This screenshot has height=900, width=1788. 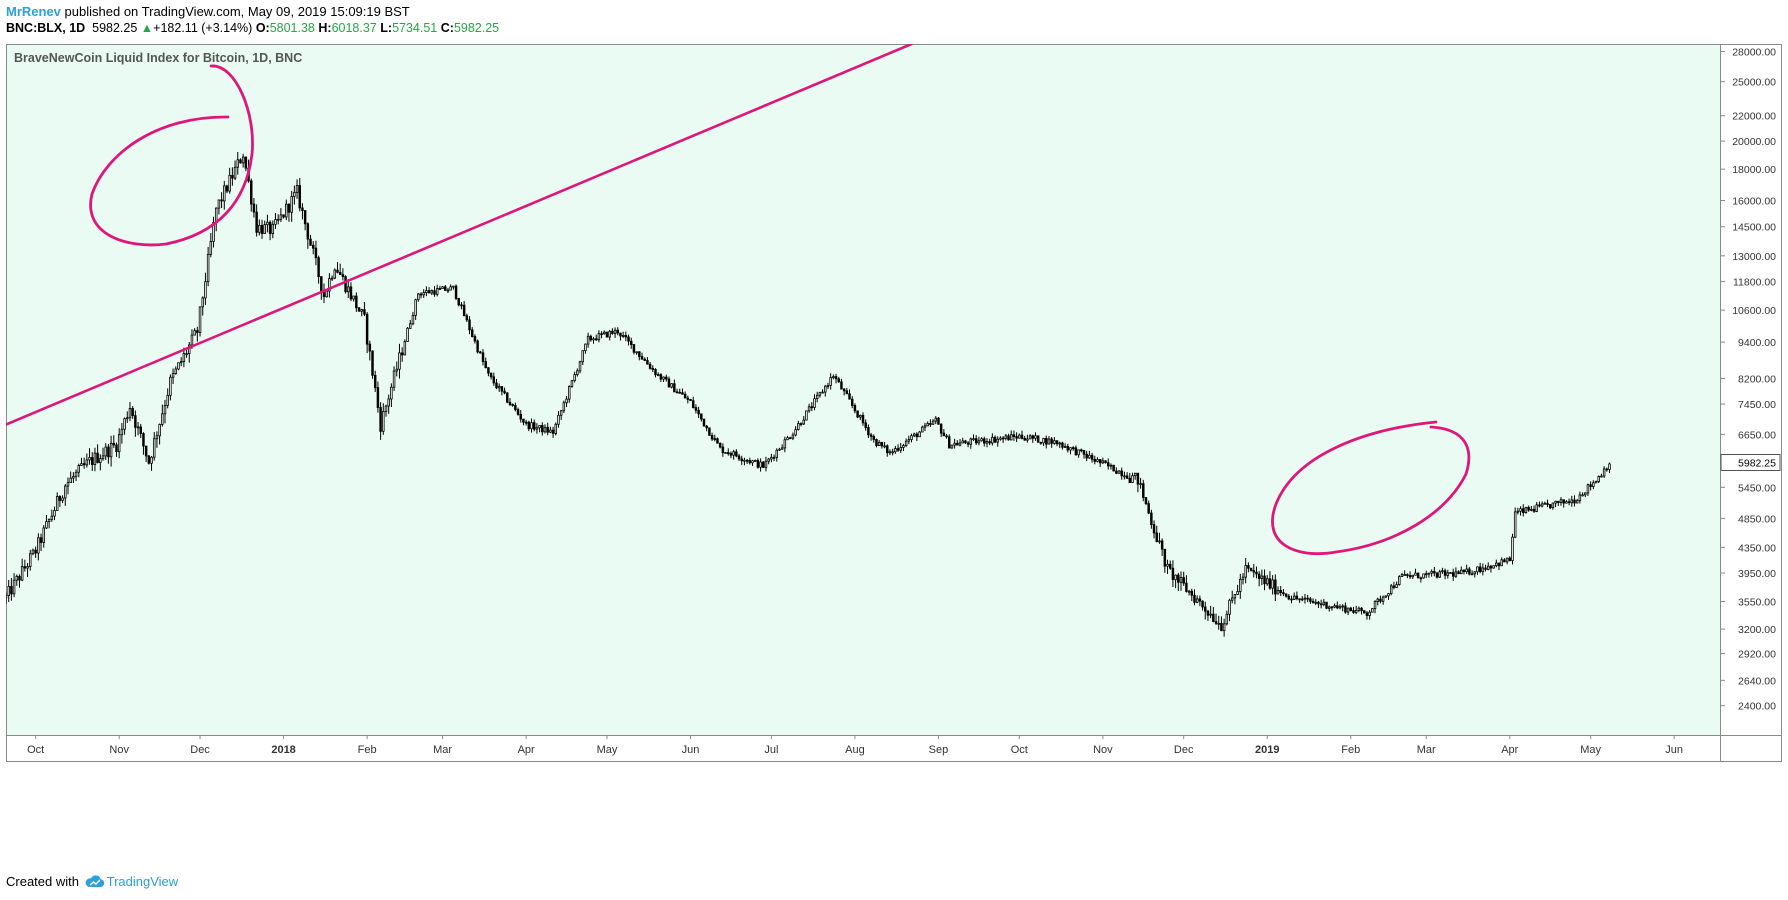 I want to click on high-label: H:, so click(x=325, y=28).